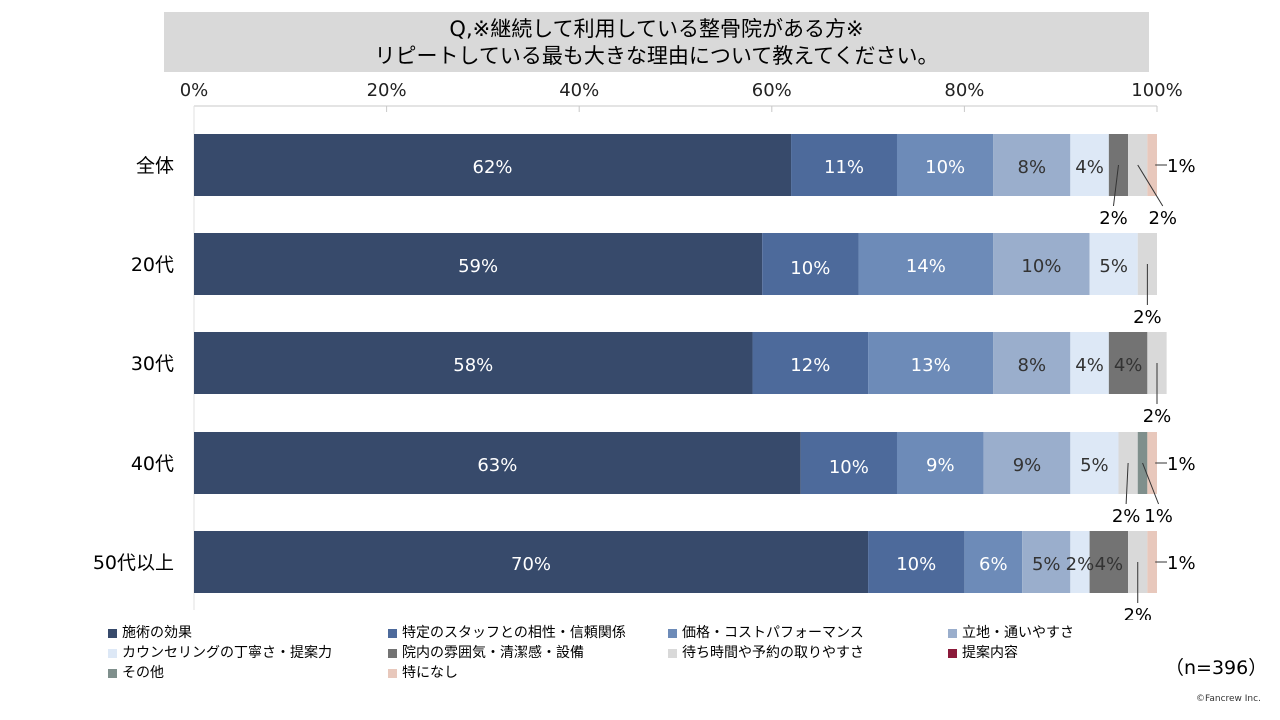 This screenshot has width=1280, height=720. I want to click on data-label: 14%, so click(926, 266).